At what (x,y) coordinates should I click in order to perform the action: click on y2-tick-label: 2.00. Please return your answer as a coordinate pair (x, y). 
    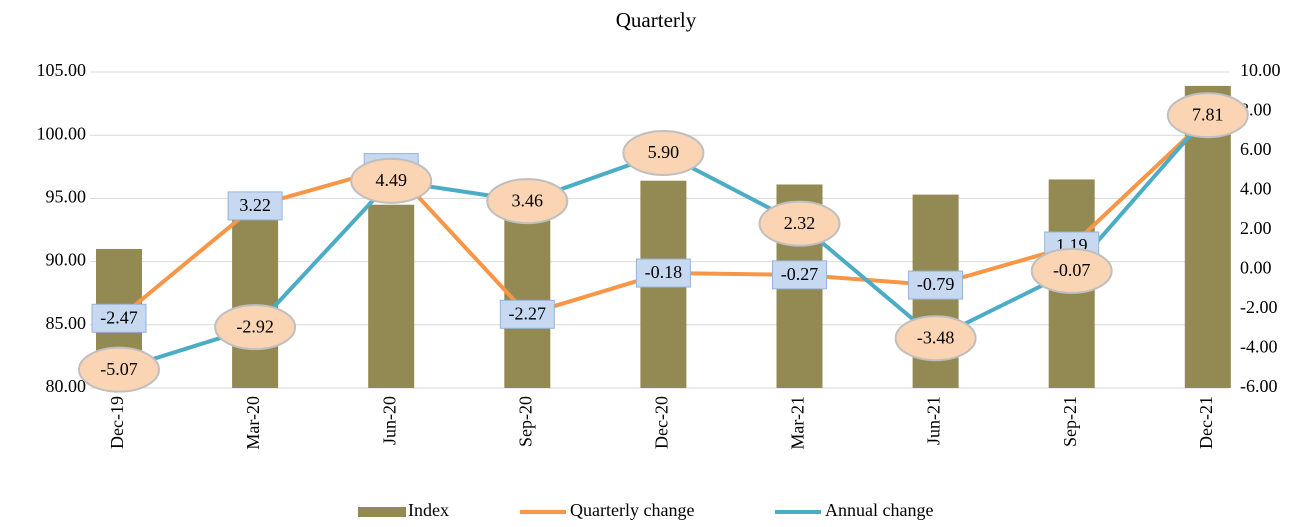
    Looking at the image, I should click on (1256, 228).